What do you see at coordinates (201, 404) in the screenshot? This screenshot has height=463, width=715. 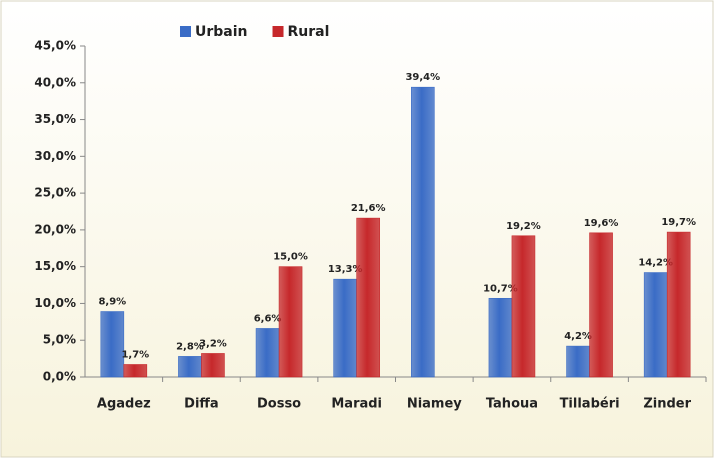 I see `x-tick-label: Diffa` at bounding box center [201, 404].